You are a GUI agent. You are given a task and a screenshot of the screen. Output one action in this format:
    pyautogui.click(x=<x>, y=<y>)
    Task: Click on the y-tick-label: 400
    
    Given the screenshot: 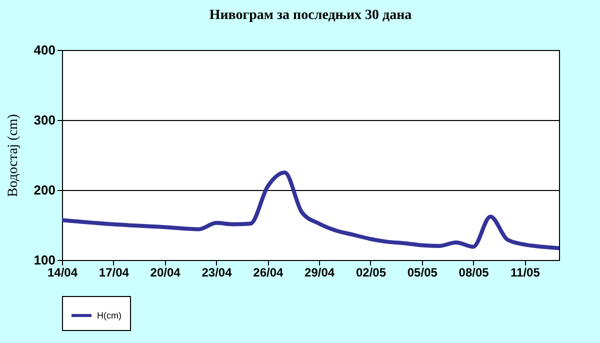 What is the action you would take?
    pyautogui.click(x=45, y=50)
    